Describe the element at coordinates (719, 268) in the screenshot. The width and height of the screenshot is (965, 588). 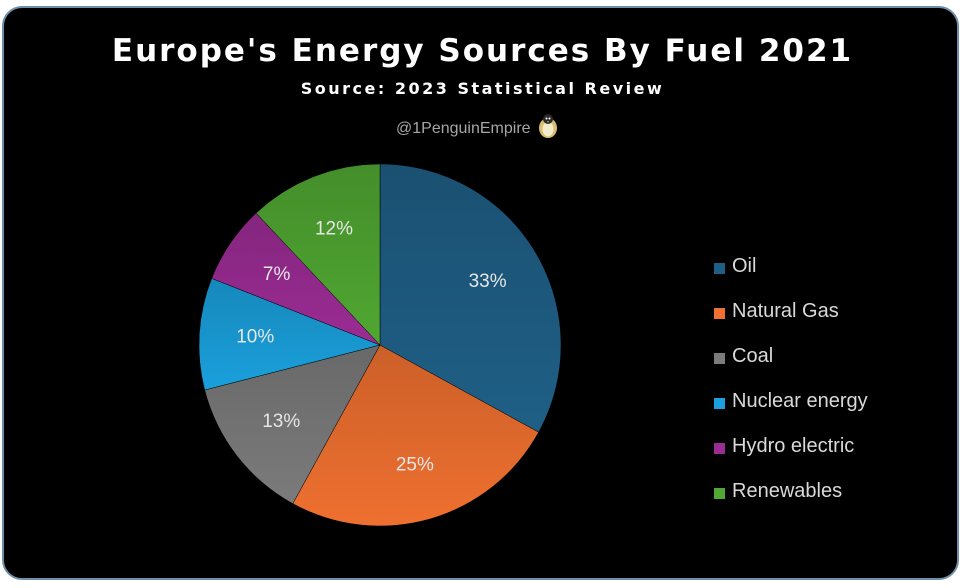
I see `legend-swatch-oil` at that location.